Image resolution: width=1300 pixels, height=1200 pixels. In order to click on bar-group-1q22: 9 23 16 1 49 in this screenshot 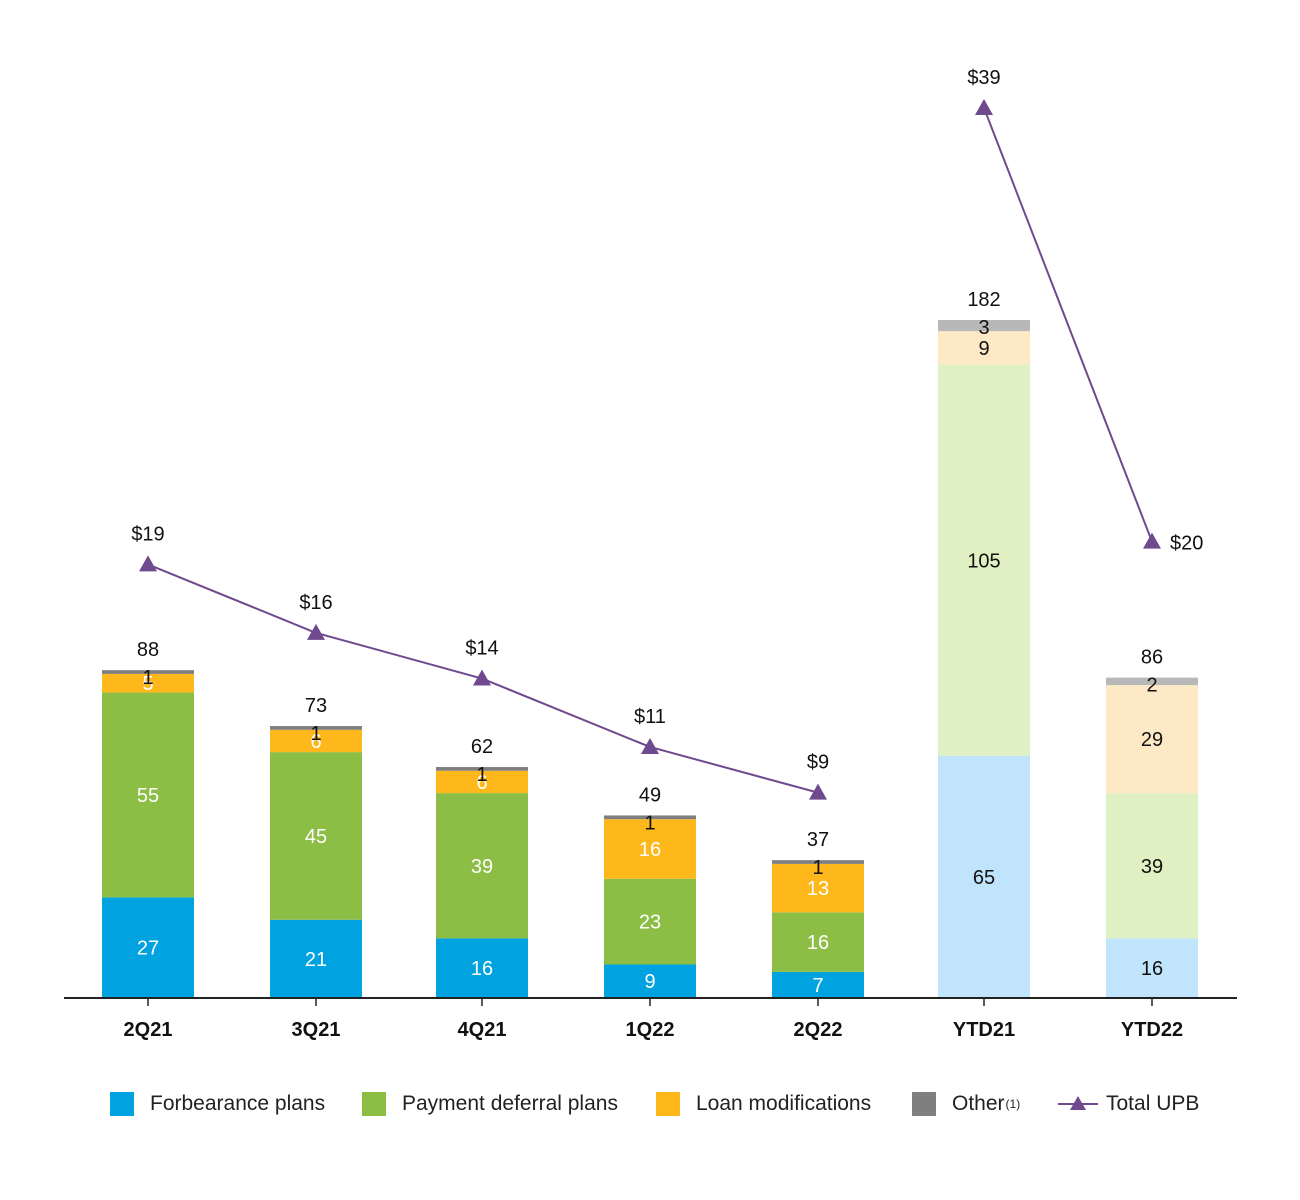, I will do `click(650, 891)`.